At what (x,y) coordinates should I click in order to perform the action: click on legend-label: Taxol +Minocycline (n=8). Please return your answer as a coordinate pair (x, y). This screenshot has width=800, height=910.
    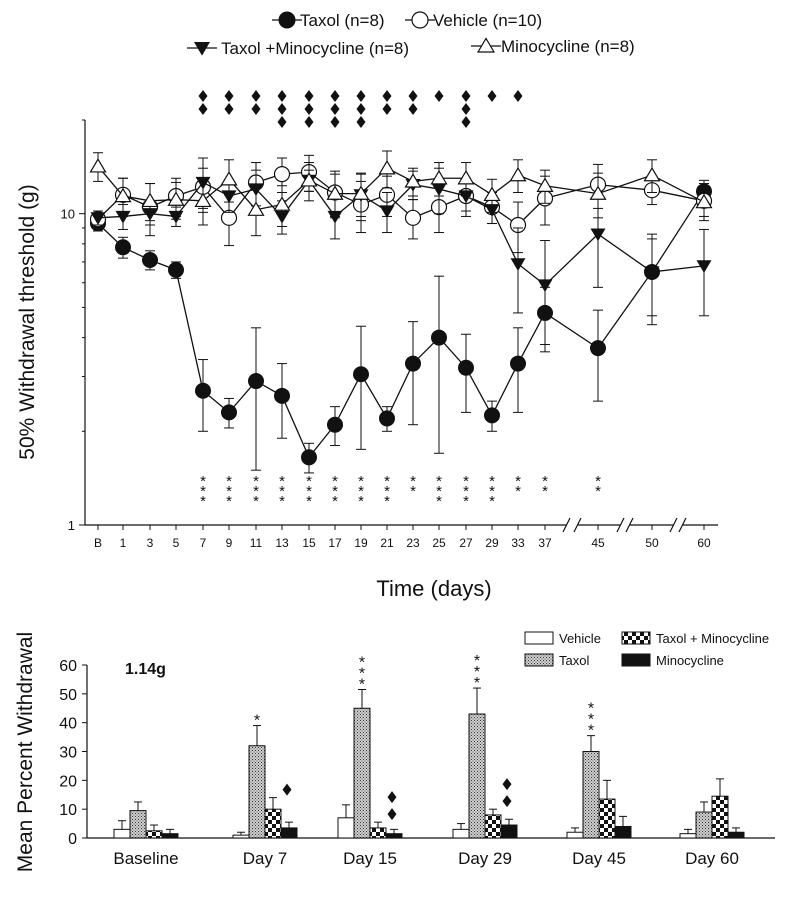
    Looking at the image, I should click on (315, 48).